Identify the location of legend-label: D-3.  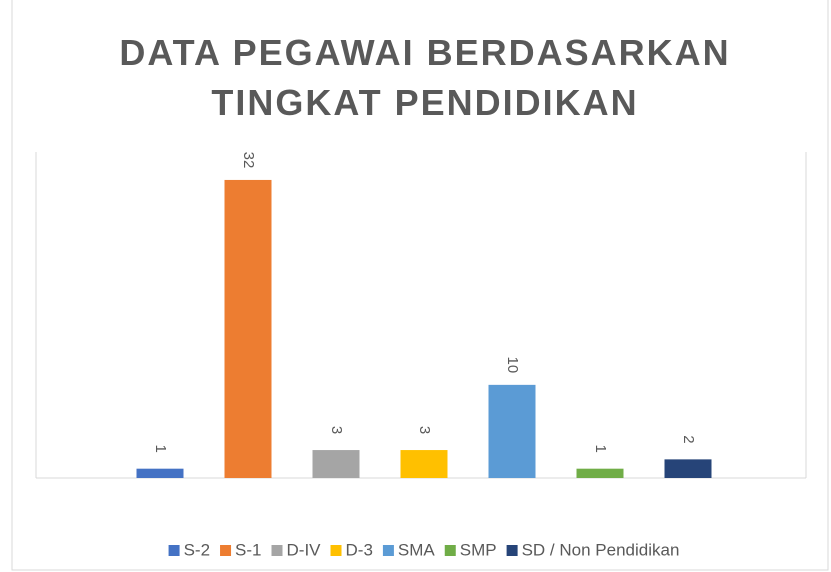
(359, 549).